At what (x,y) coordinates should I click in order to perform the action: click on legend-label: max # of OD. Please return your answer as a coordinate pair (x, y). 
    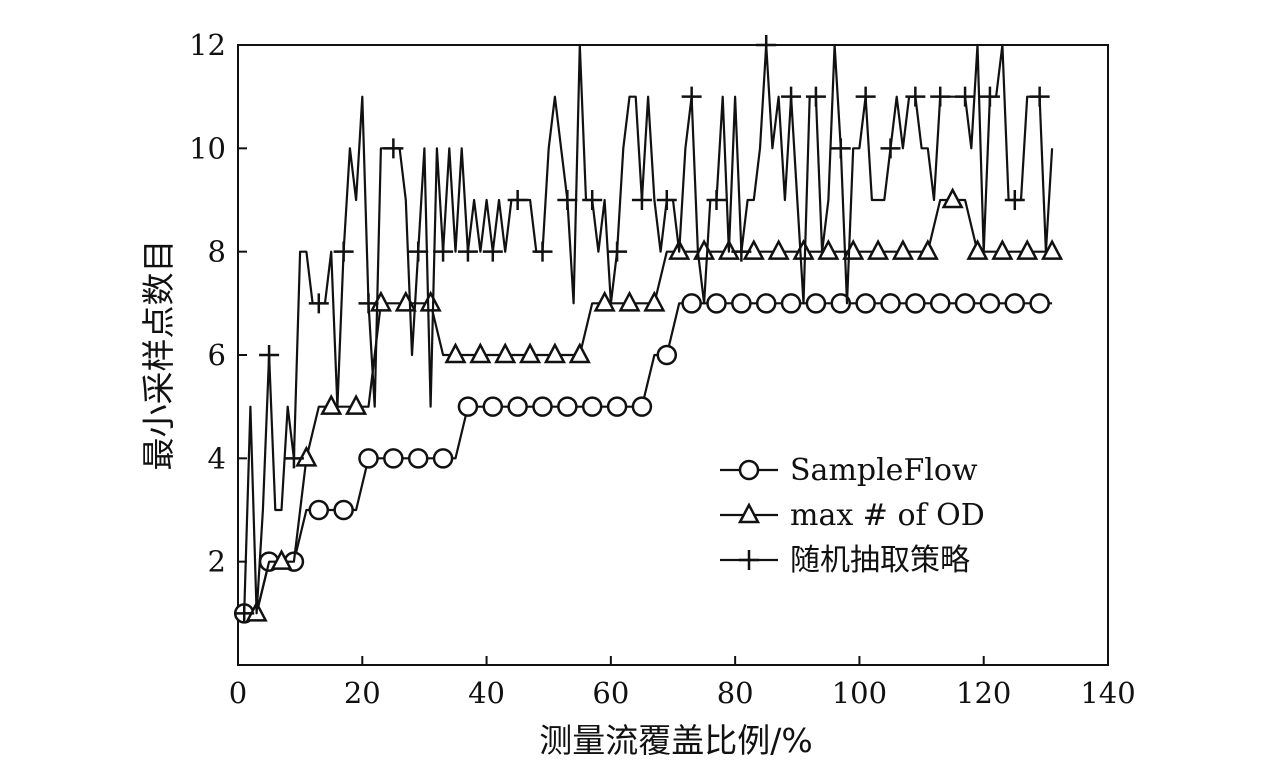
    Looking at the image, I should click on (887, 515).